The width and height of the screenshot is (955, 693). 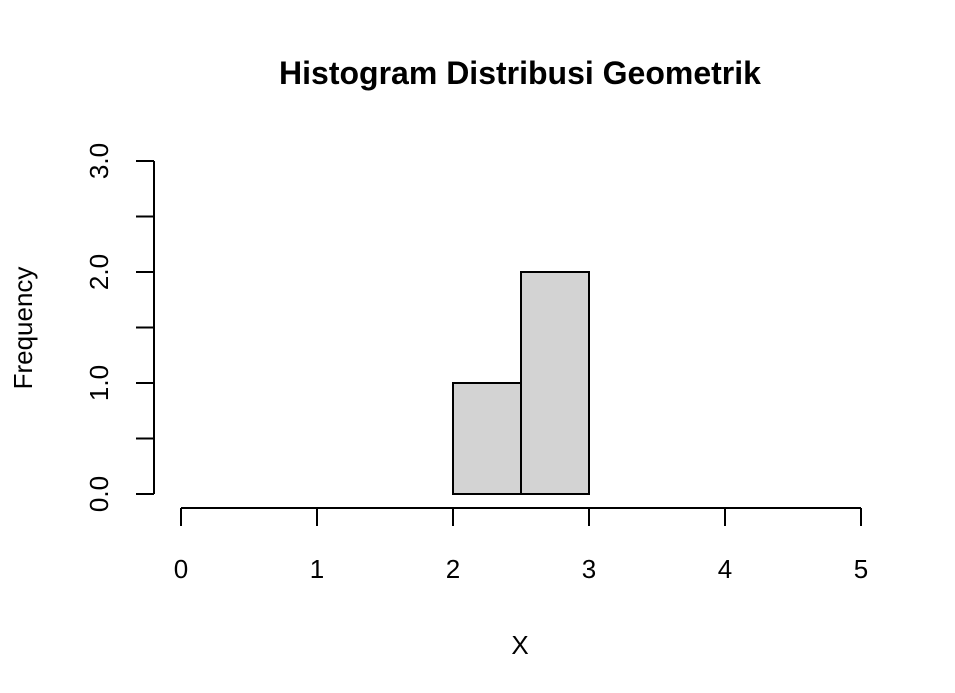 I want to click on y-tick-label-4: 2.0, so click(x=99, y=272).